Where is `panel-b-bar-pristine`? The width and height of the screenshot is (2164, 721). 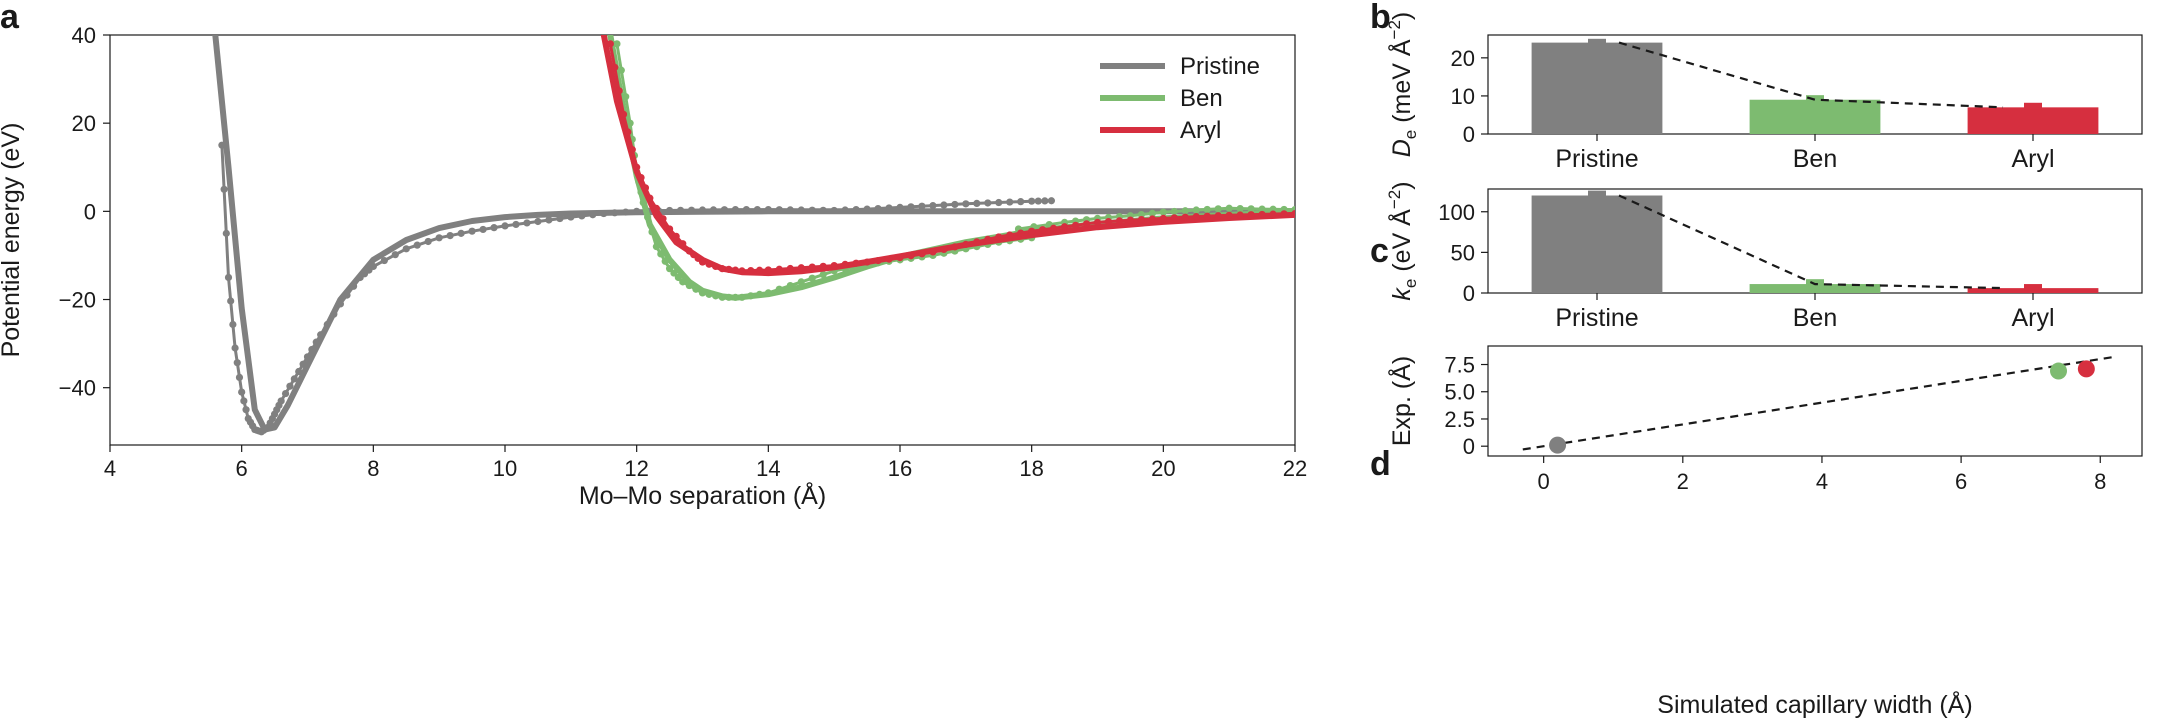 panel-b-bar-pristine is located at coordinates (1597, 88).